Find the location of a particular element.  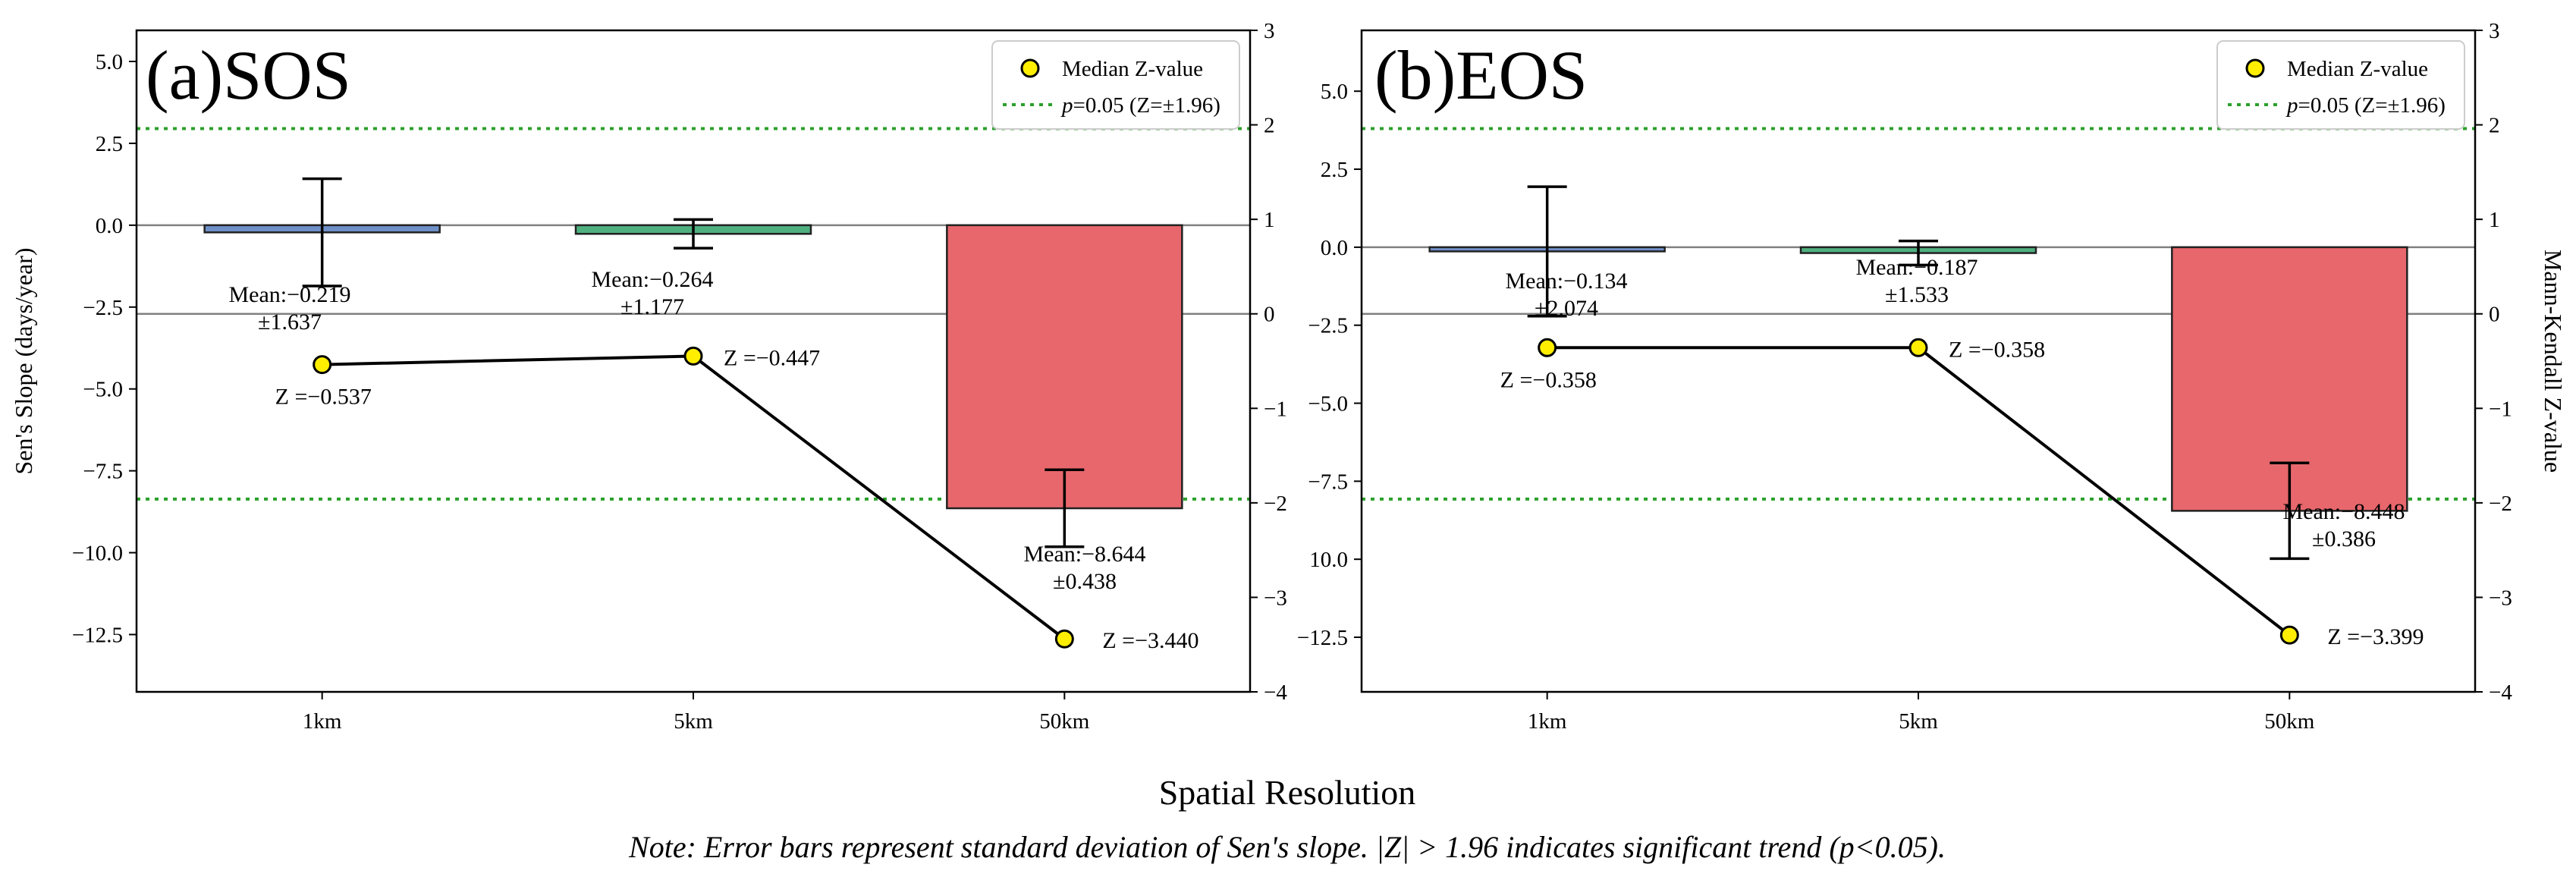

z-label-50km: Z =−3.399 is located at coordinates (2375, 636).